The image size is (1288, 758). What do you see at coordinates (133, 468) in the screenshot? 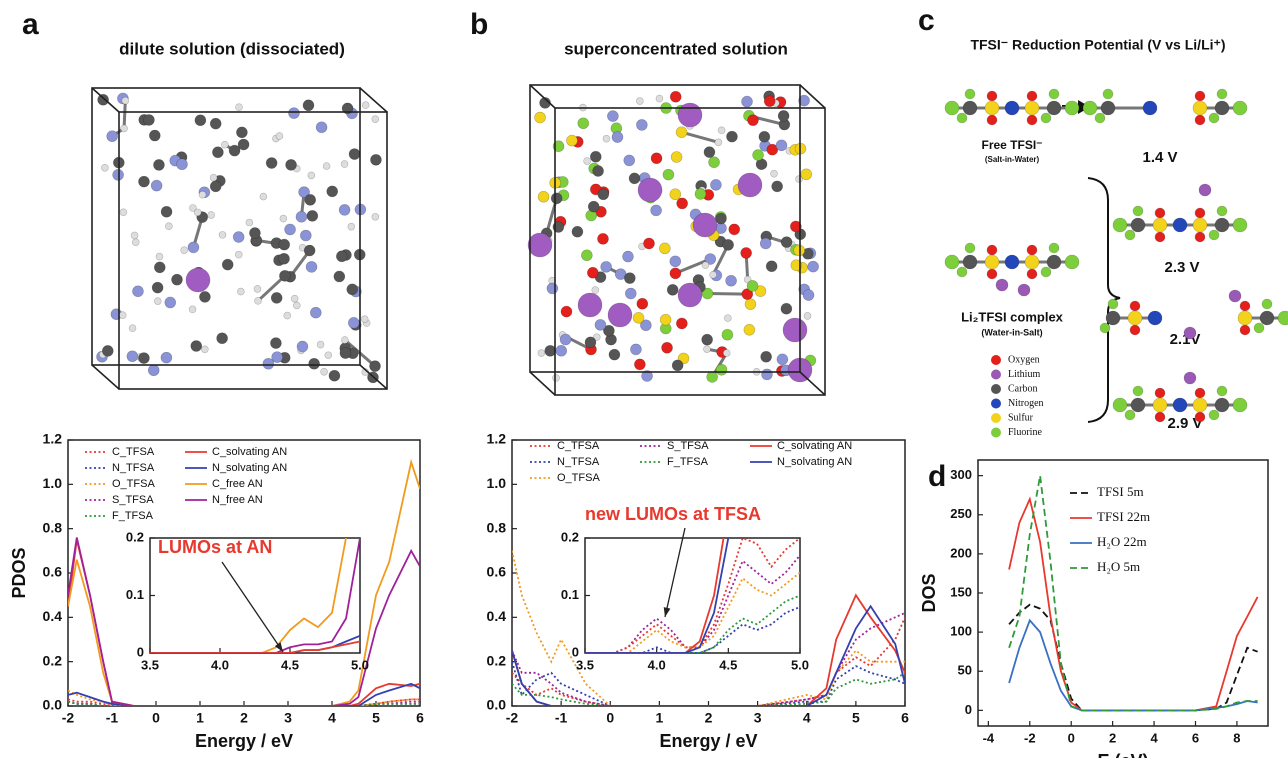
I see `legend-label: N_TFSA` at bounding box center [133, 468].